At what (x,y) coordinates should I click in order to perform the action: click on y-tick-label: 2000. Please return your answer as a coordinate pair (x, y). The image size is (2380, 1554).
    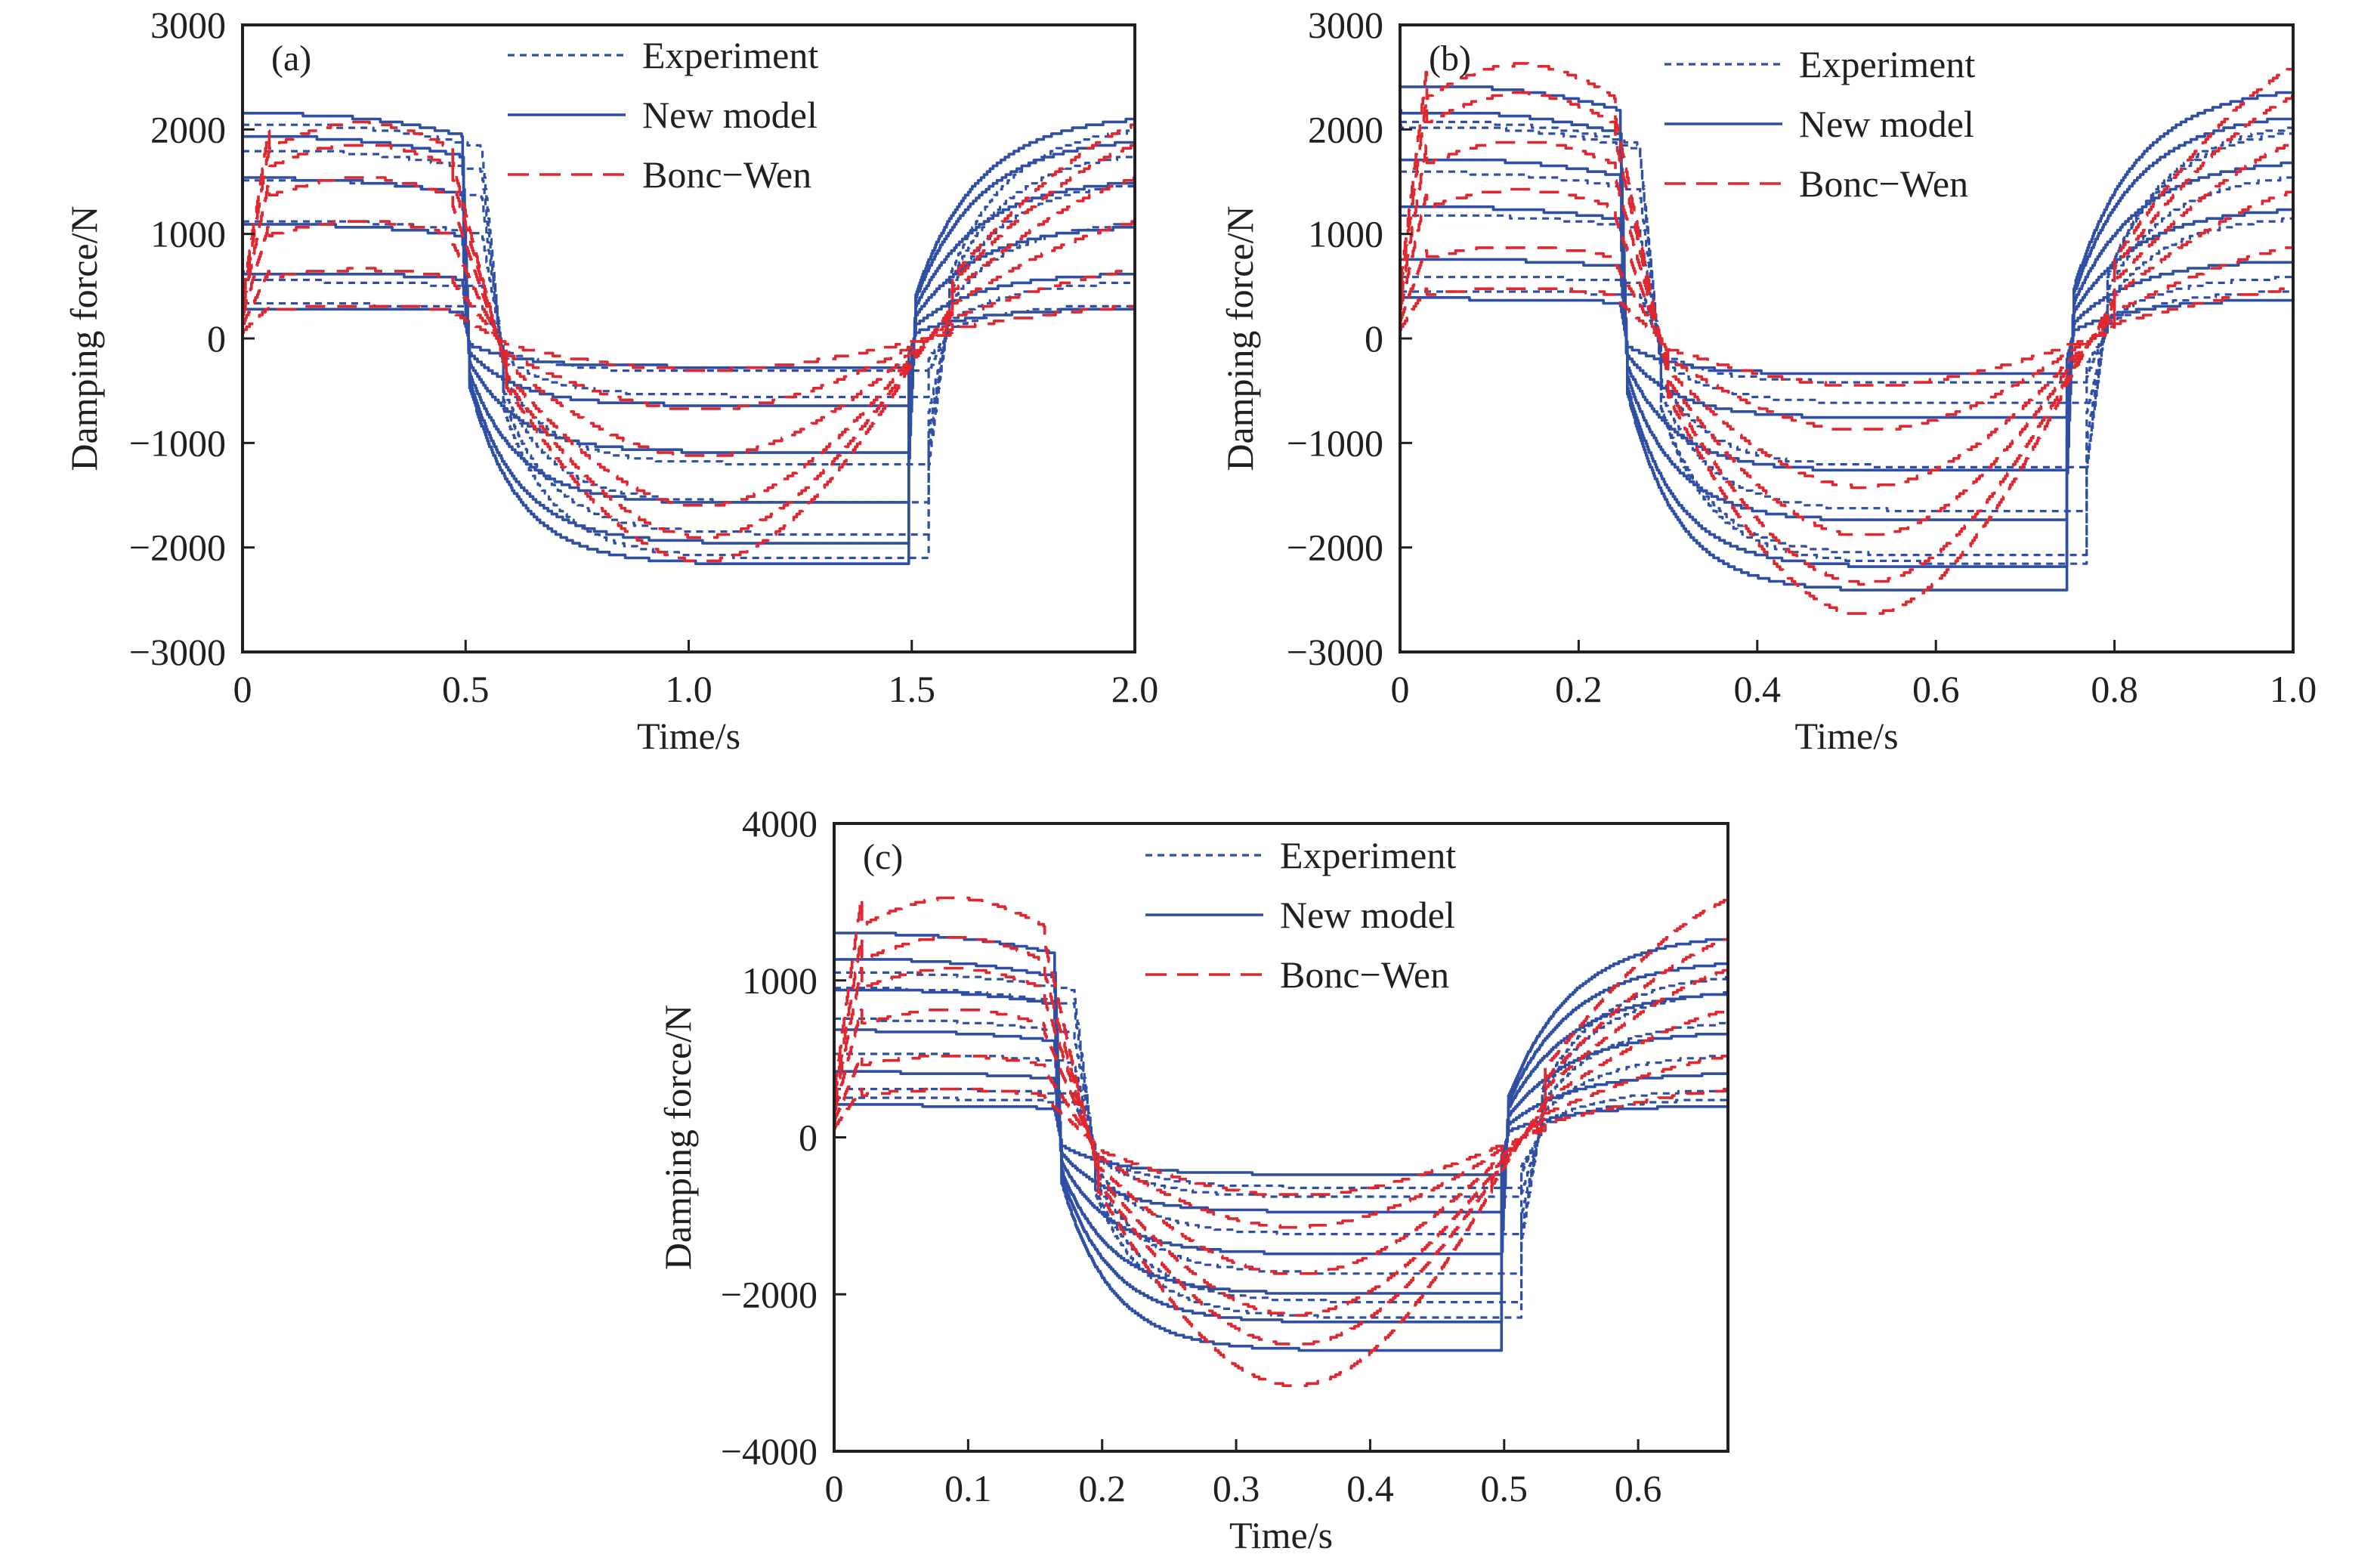
    Looking at the image, I should click on (188, 129).